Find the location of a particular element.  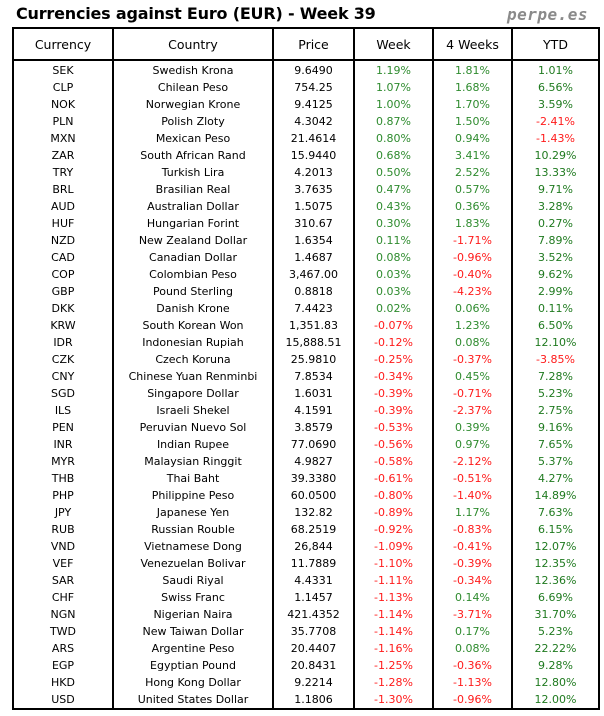

ytd-change: 5.23% is located at coordinates (555, 393).